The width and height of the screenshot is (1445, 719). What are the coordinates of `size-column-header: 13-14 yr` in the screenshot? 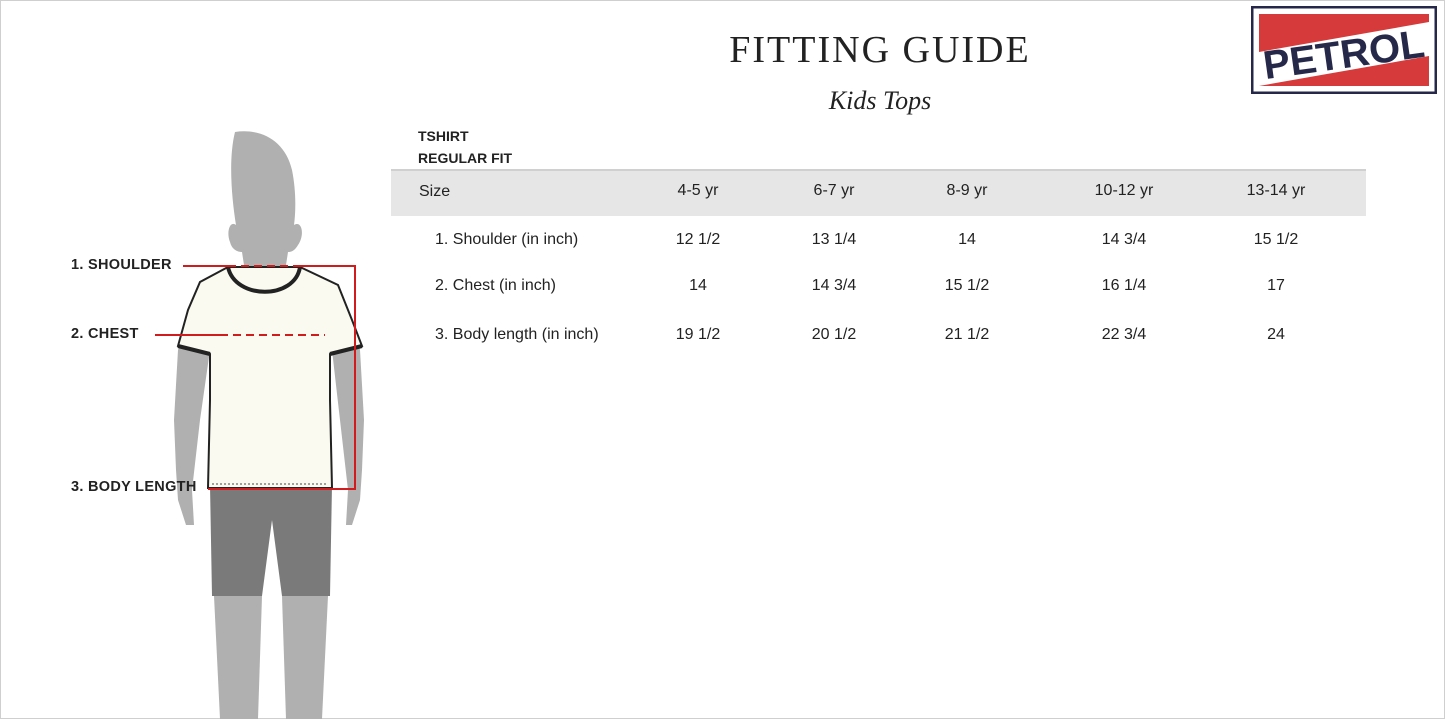 It's located at (1276, 190).